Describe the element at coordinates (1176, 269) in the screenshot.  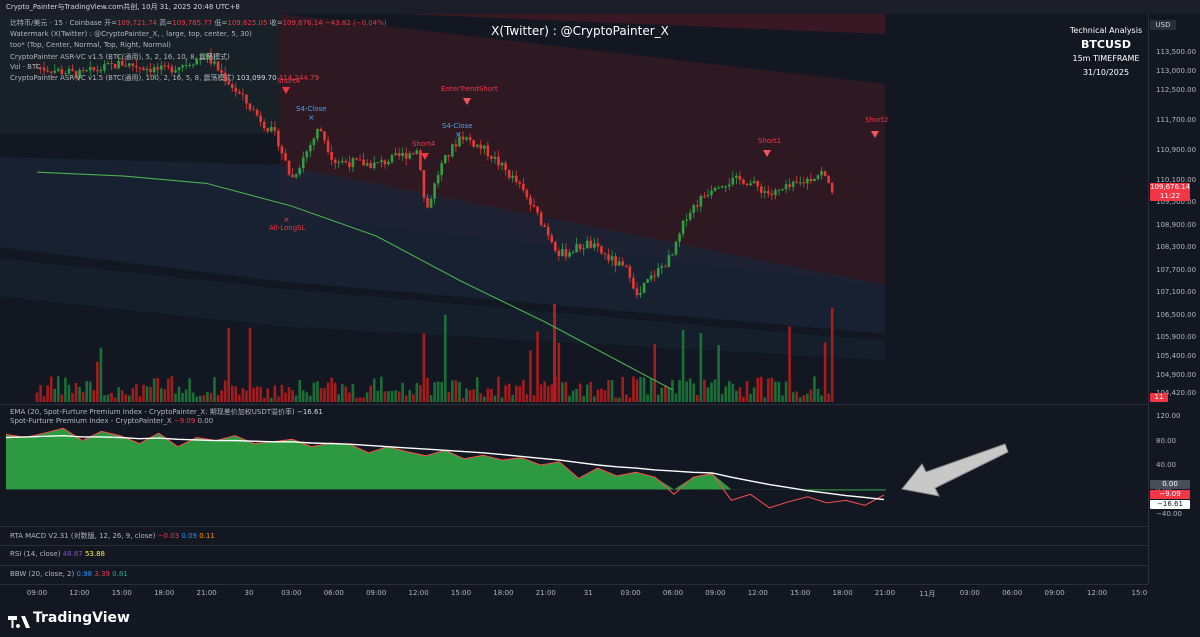
I see `price-tick-label: 107,700.00` at that location.